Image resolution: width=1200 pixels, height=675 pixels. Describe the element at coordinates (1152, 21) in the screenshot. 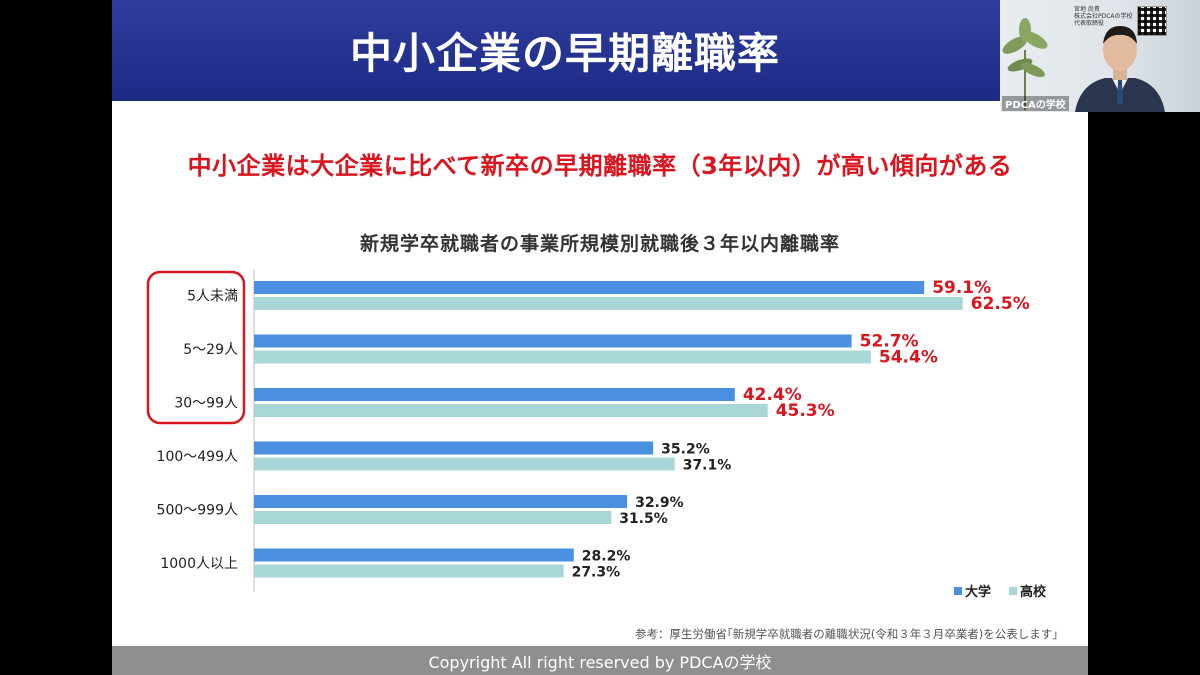

I see `qr-code-icon` at that location.